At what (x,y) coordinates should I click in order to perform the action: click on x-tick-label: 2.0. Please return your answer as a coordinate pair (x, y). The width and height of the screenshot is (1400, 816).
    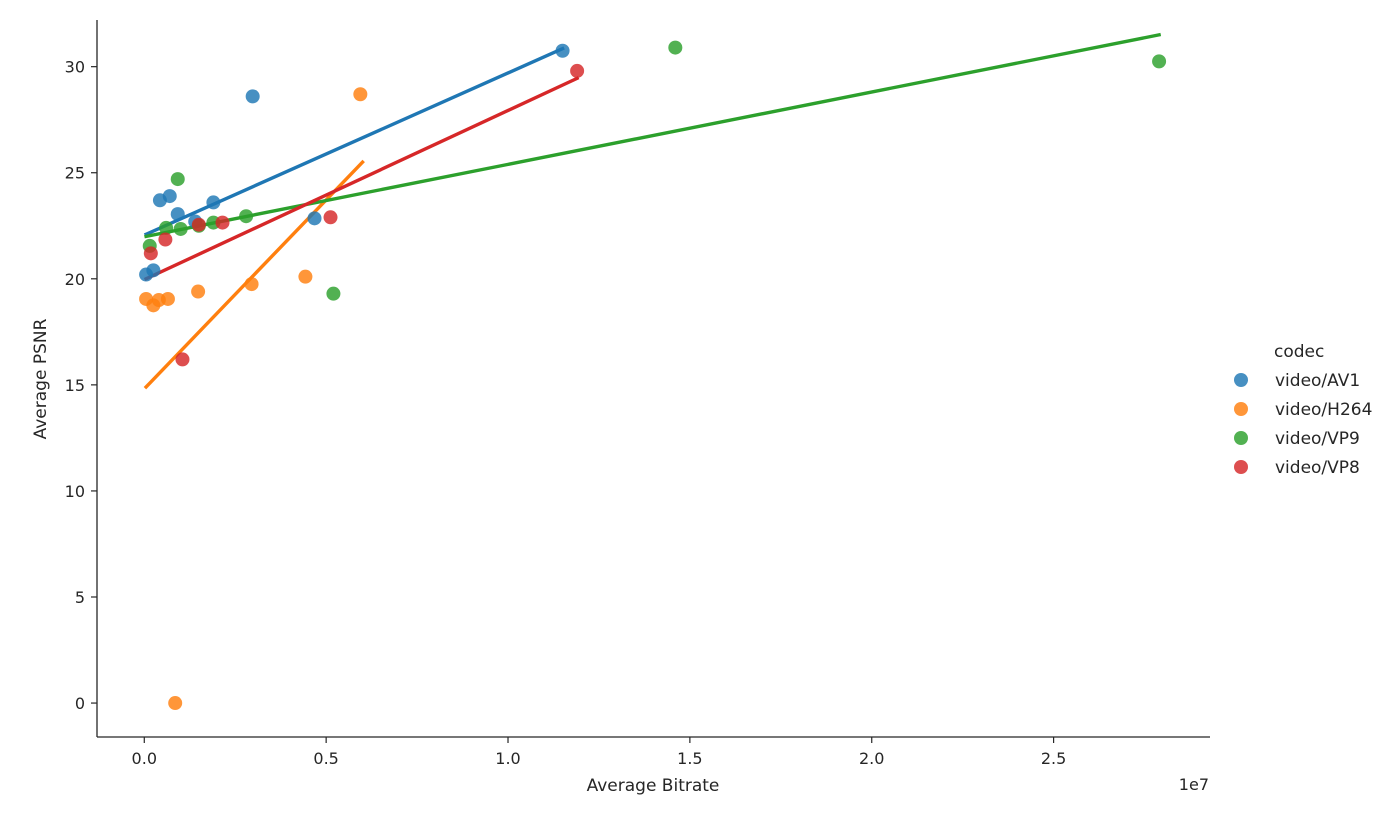
    Looking at the image, I should click on (871, 758).